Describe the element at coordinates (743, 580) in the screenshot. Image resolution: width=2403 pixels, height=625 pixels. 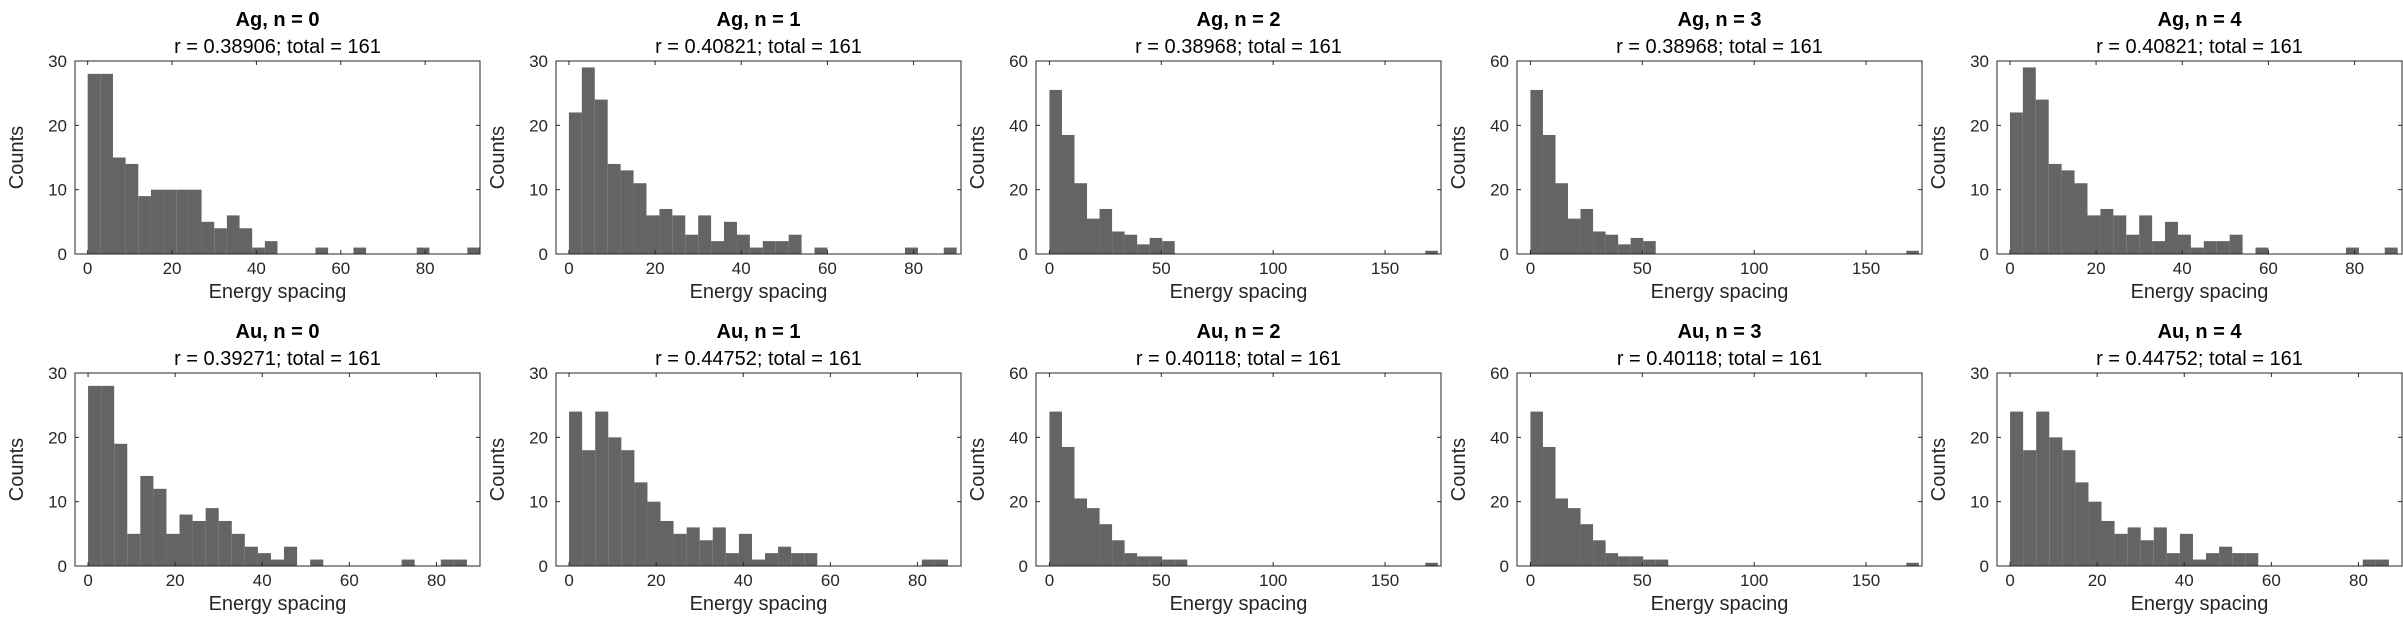
I see `x-tick-label: 40` at that location.